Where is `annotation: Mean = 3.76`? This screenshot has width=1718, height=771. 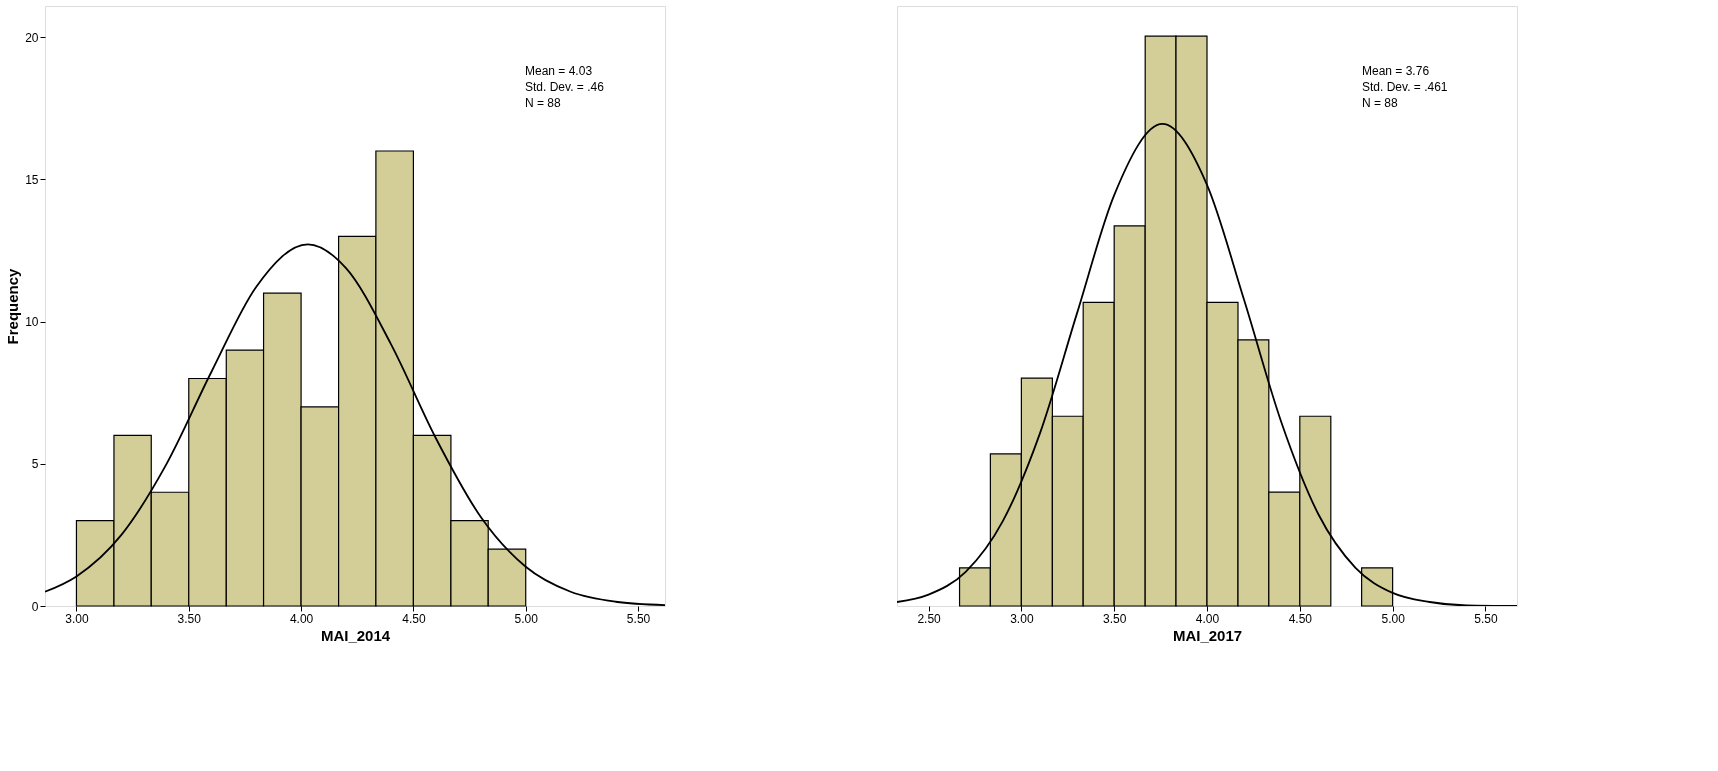
annotation: Mean = 3.76 is located at coordinates (1396, 71).